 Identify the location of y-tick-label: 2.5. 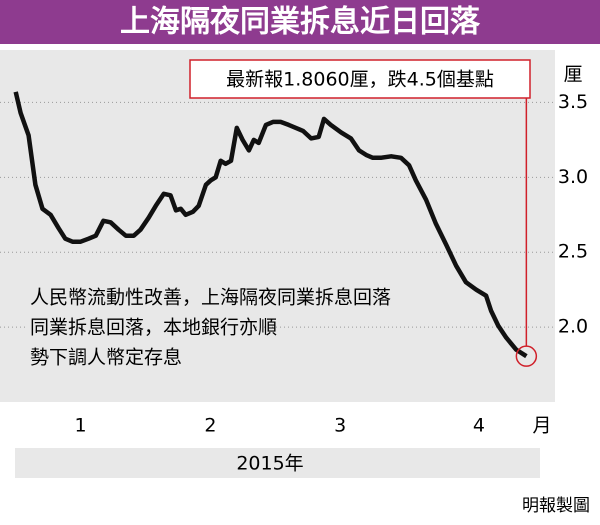
(573, 252).